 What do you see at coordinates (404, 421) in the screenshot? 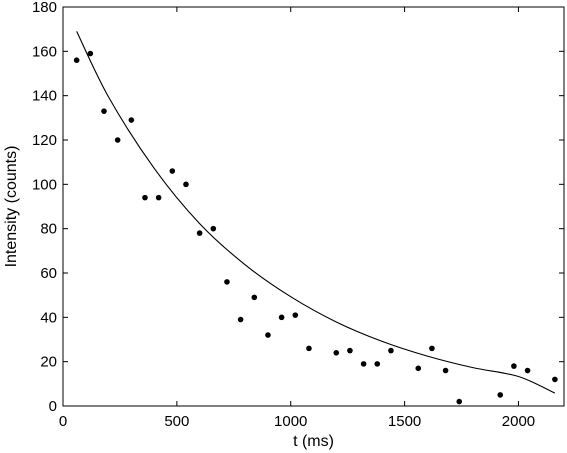
I see `x-tick-label: 1500` at bounding box center [404, 421].